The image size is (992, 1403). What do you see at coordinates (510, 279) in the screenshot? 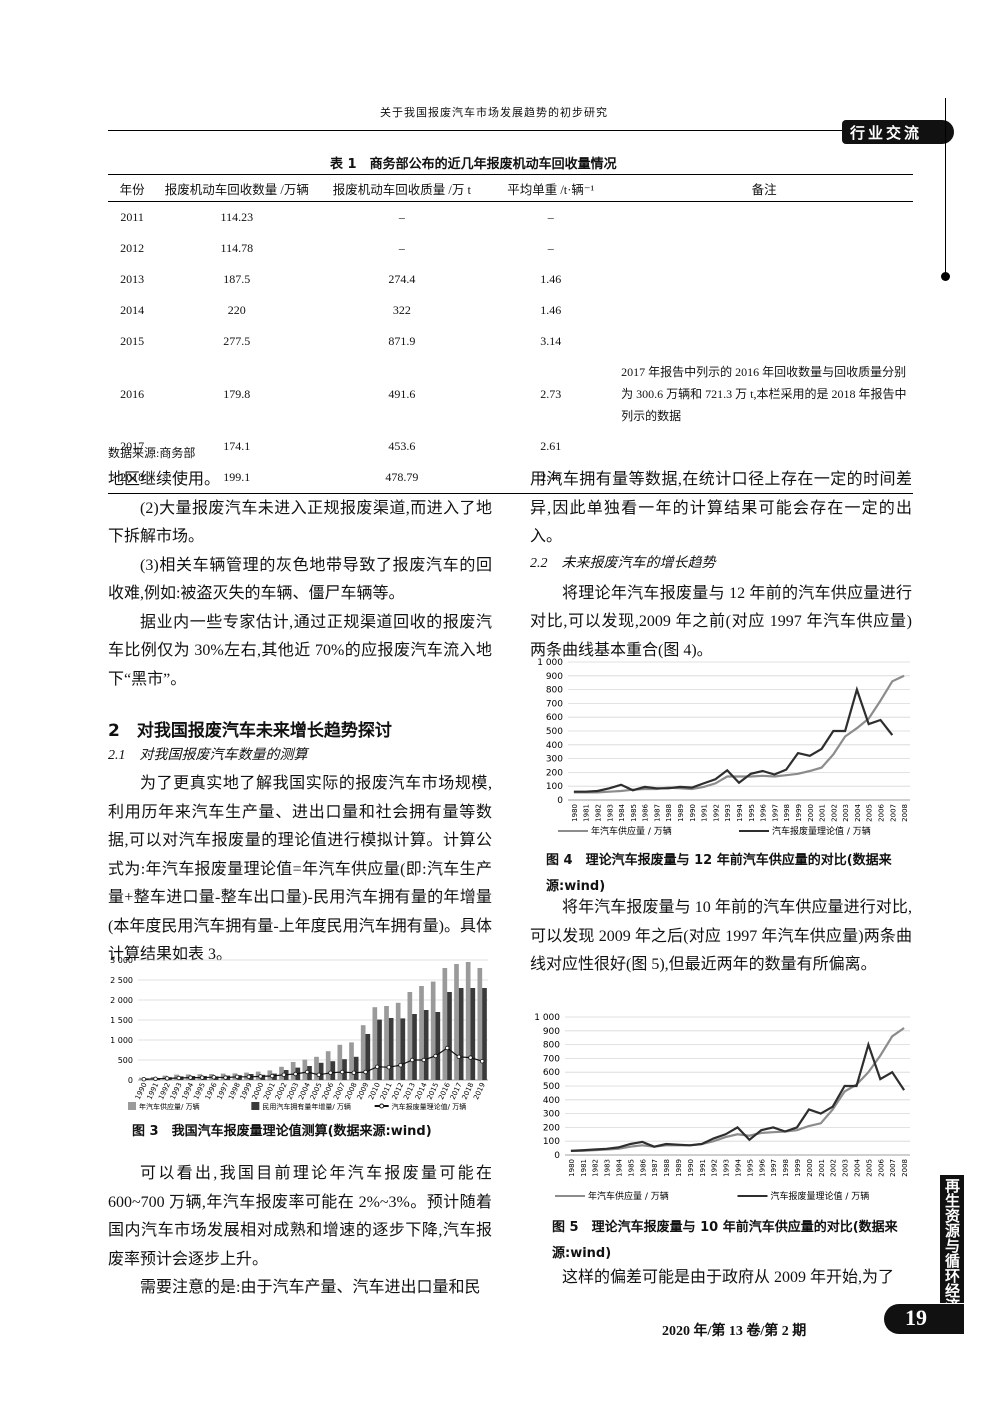
I see `table-row: 2013 187.5 274.4 1.46` at bounding box center [510, 279].